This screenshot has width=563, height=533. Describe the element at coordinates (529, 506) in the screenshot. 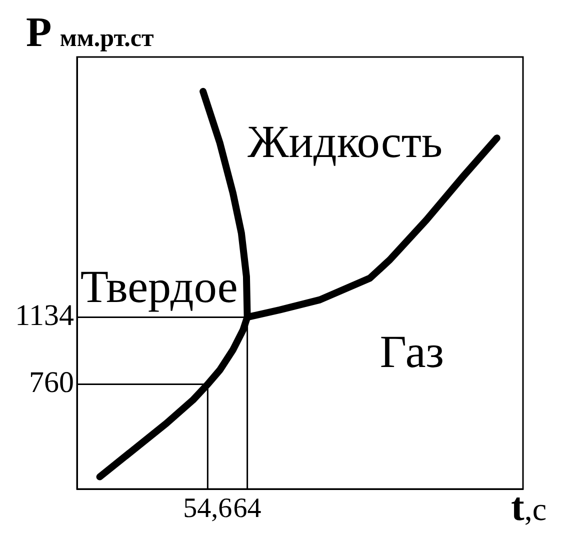

I see `x-axis-title: t,c` at that location.